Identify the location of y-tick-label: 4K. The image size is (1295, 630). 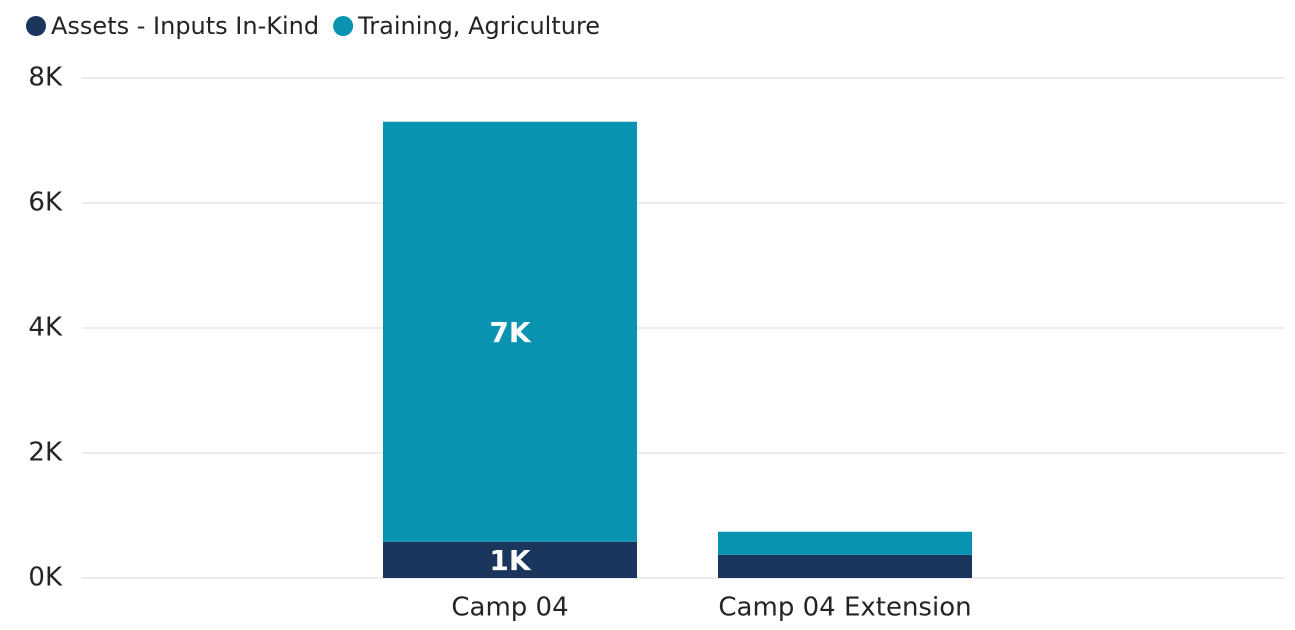
(45, 328).